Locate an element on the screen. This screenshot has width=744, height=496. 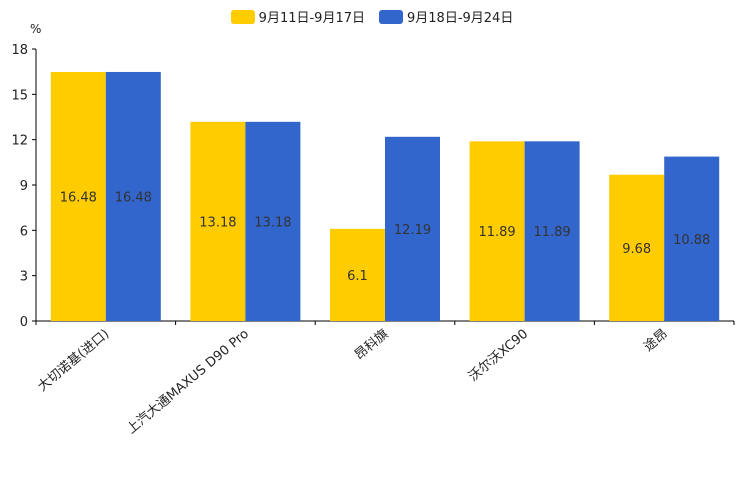
x-category-label: 昂科旗 is located at coordinates (371, 344).